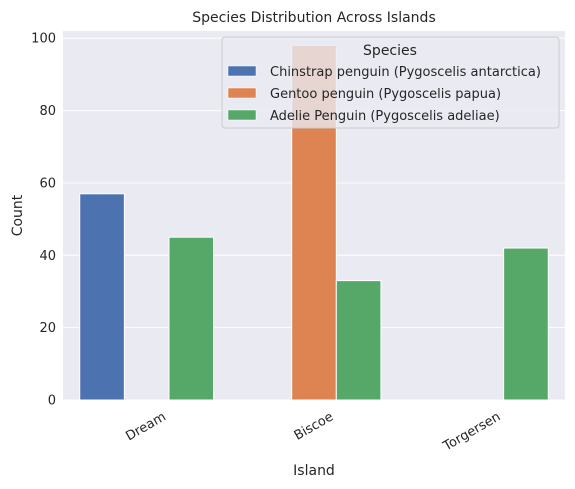 Image resolution: width=575 pixels, height=489 pixels. I want to click on y-tick-label: 20, so click(47, 328).